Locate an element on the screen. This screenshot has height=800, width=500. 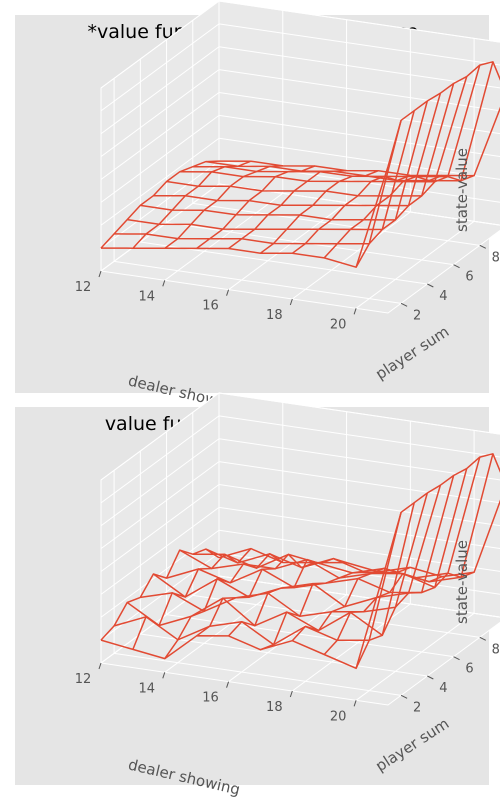
x-tick-label: 12 is located at coordinates (83, 287).